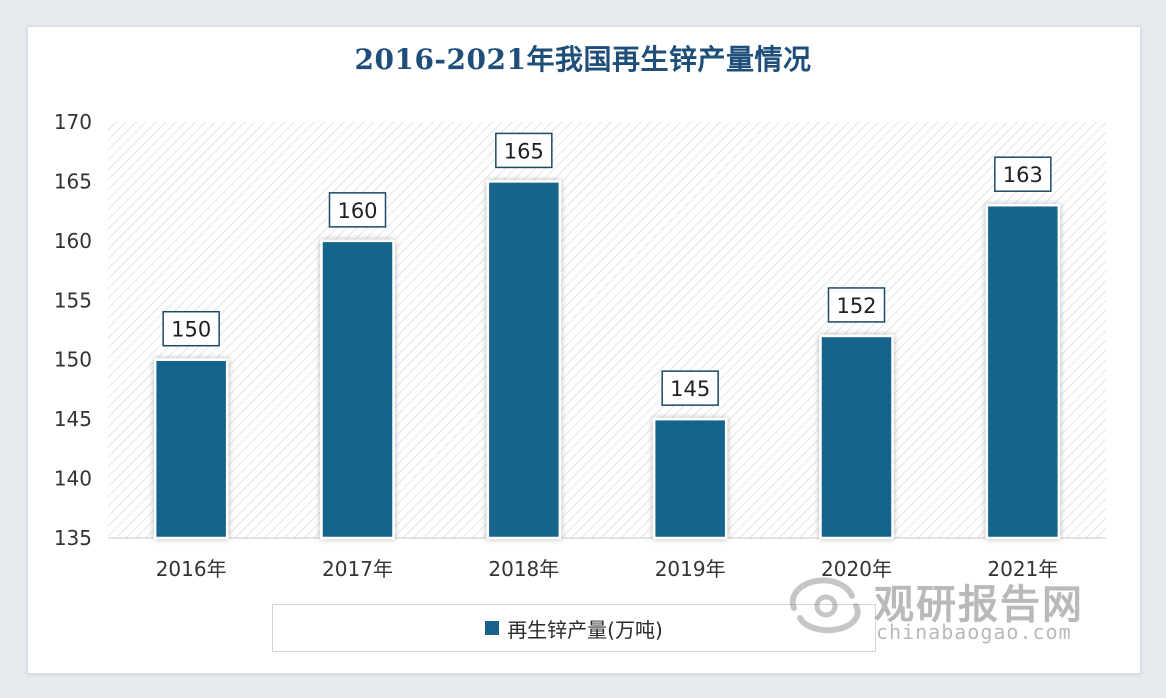  I want to click on data-label: 145, so click(690, 389).